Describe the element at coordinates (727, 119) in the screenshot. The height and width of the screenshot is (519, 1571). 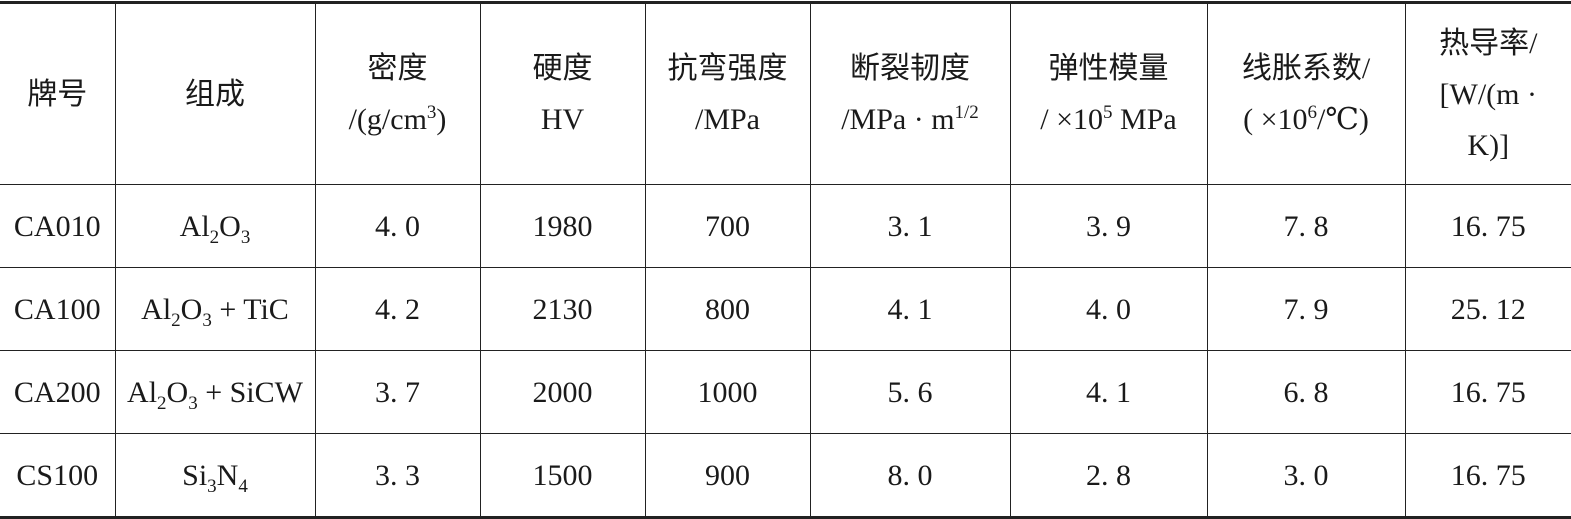
I see `text-run: /MPa` at that location.